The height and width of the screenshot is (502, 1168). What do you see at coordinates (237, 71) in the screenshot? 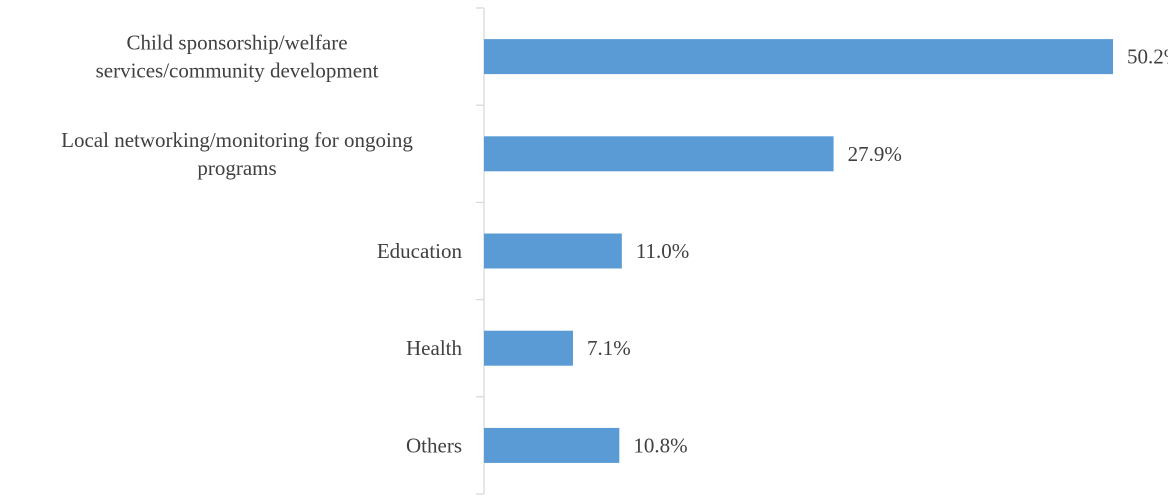
I see `category-label: services/community development` at bounding box center [237, 71].